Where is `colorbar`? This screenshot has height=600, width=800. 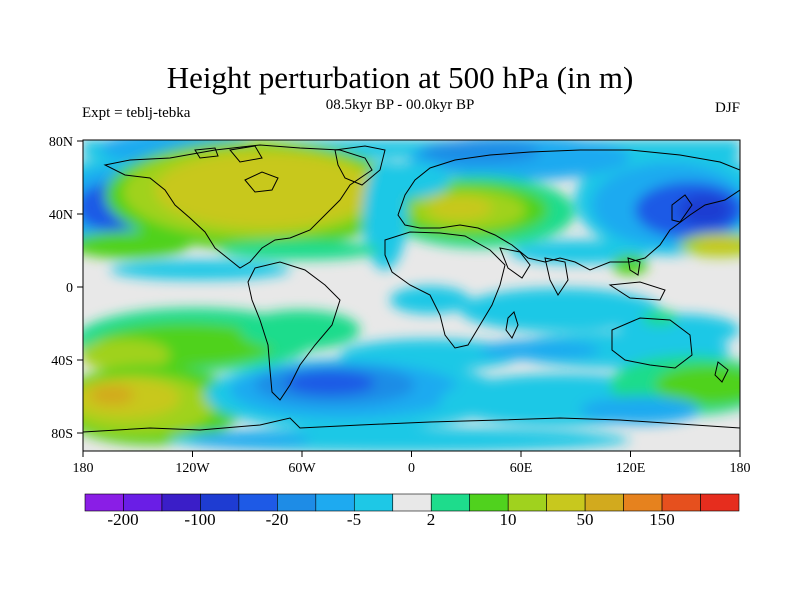 colorbar is located at coordinates (412, 502).